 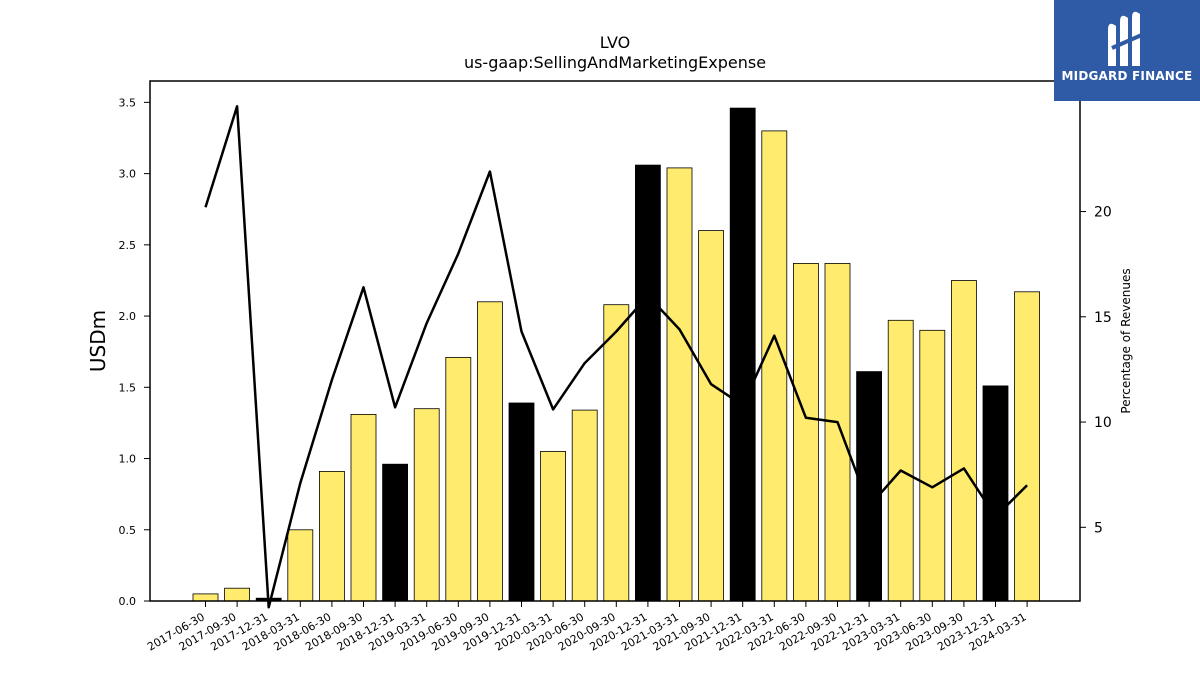 I want to click on y-tick-label: 1.0, so click(x=128, y=459).